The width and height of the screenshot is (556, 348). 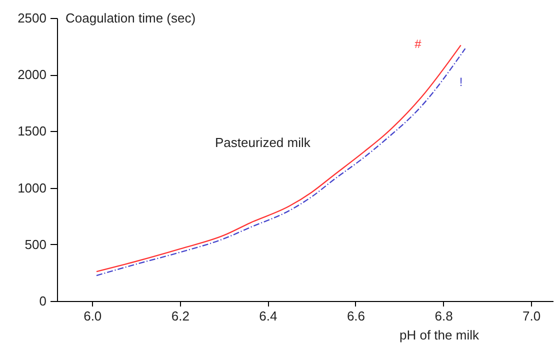 I want to click on y-tick-label: 500, so click(x=35, y=244).